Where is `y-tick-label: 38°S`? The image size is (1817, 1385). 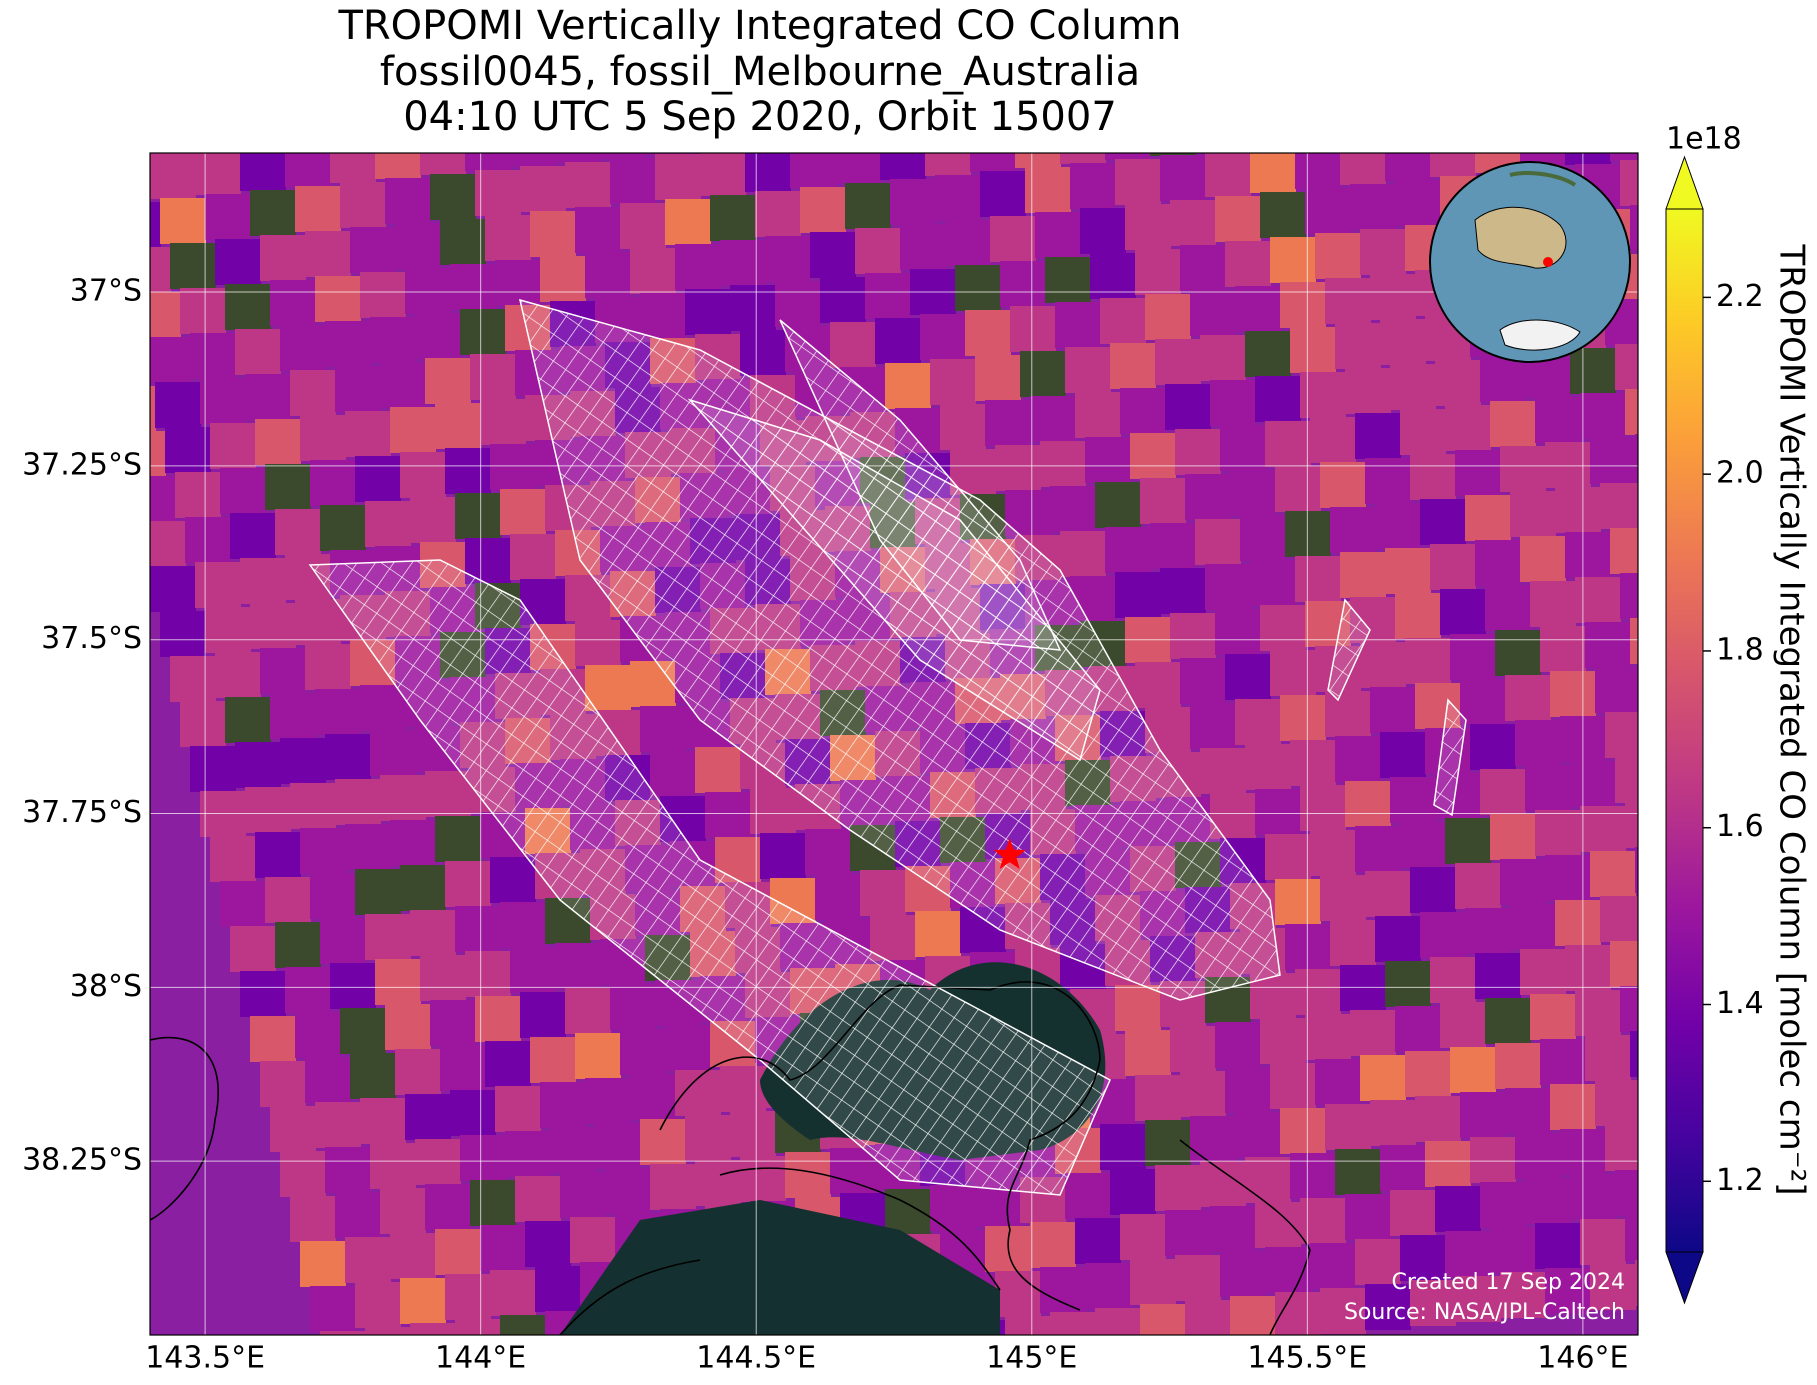
y-tick-label: 38°S is located at coordinates (106, 986).